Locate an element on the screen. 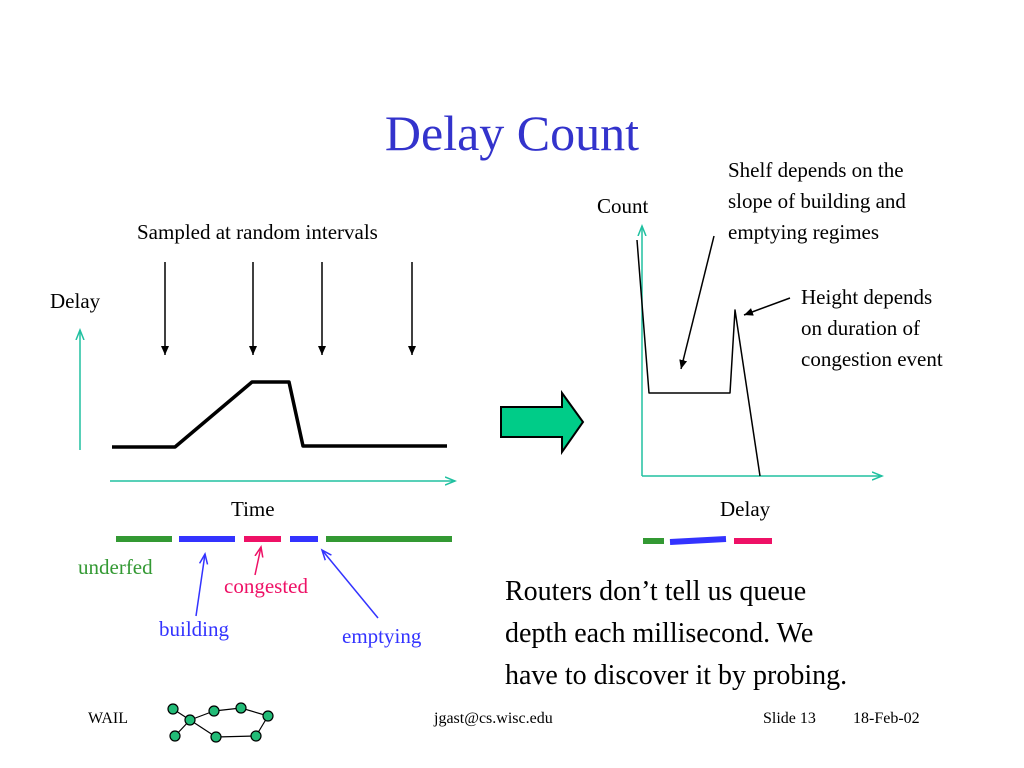  delay-histogram-curve is located at coordinates (698, 358).